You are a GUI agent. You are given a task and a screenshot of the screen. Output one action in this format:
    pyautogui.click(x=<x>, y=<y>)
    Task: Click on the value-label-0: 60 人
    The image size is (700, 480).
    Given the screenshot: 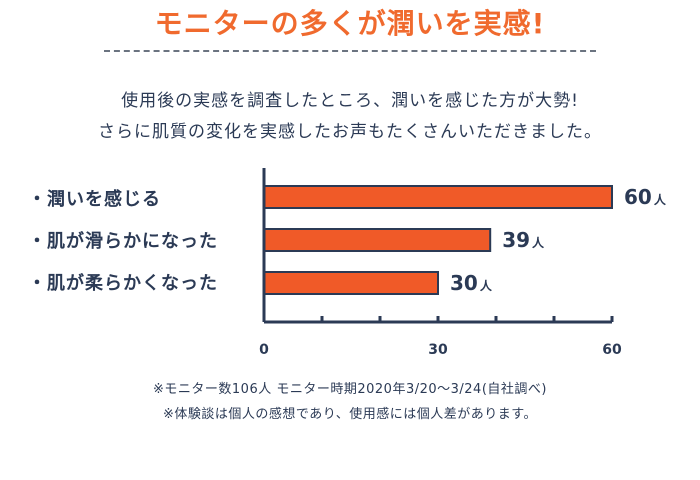 What is the action you would take?
    pyautogui.click(x=645, y=197)
    